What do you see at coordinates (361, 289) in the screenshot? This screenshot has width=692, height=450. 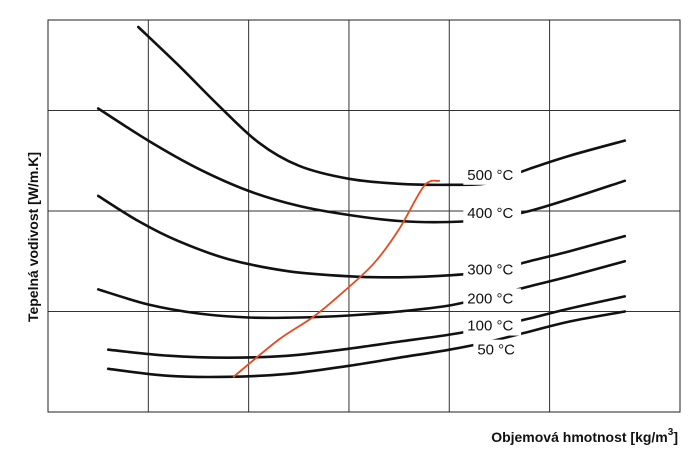 I see `series-line-200c` at bounding box center [361, 289].